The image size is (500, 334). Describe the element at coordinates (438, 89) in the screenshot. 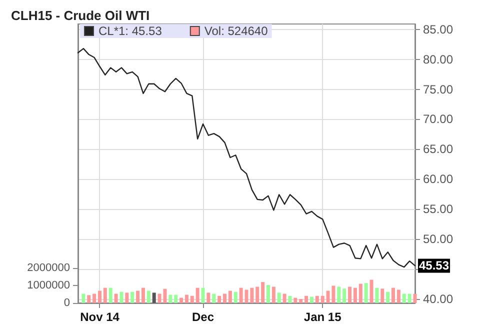

I see `y-tick-label: 75.00` at that location.